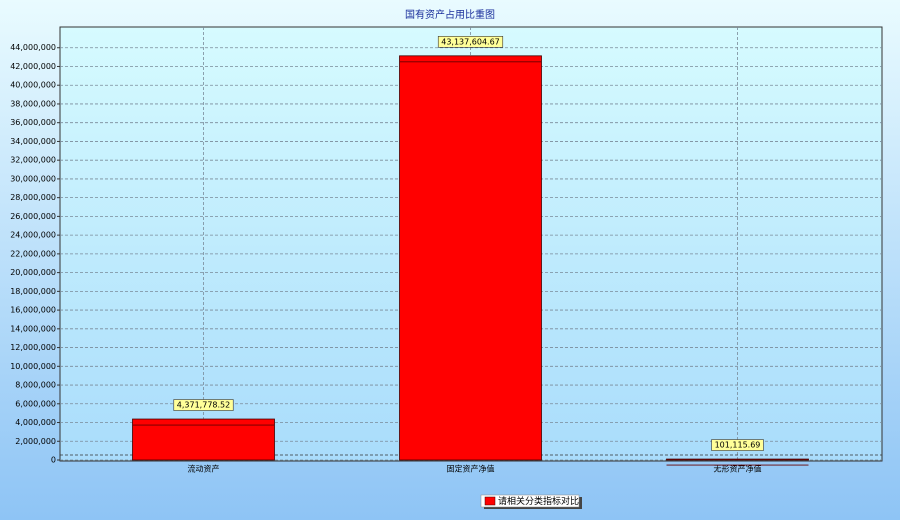 This screenshot has width=900, height=520. I want to click on y-tick-label: 22,000,000, so click(33, 253).